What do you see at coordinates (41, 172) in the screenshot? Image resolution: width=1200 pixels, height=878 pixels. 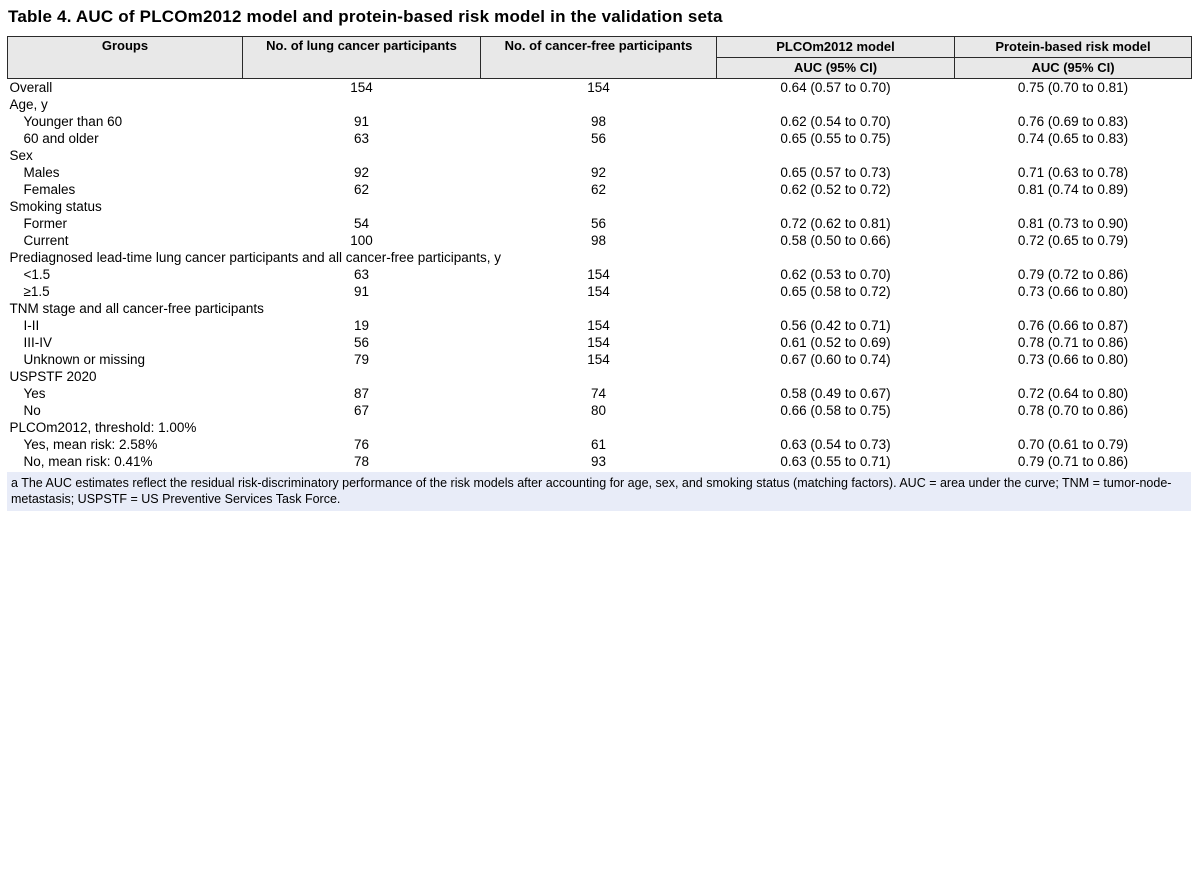 I see `group-cell: Males` at bounding box center [41, 172].